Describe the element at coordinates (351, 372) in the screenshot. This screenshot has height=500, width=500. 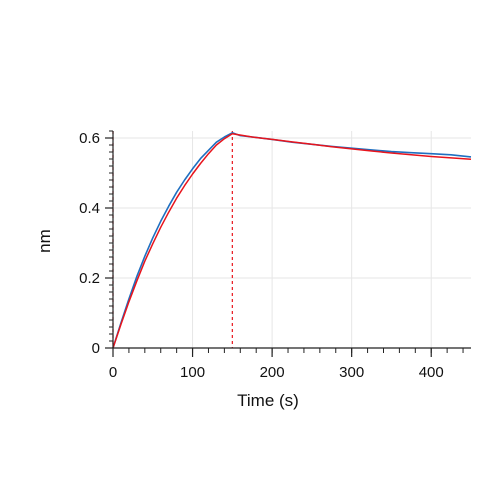
I see `x-tick-label: 300` at that location.